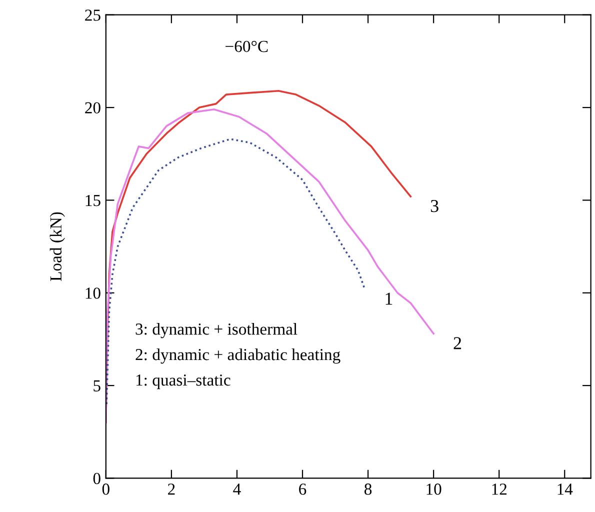 This screenshot has height=512, width=595. I want to click on x-tick-label: 4, so click(237, 489).